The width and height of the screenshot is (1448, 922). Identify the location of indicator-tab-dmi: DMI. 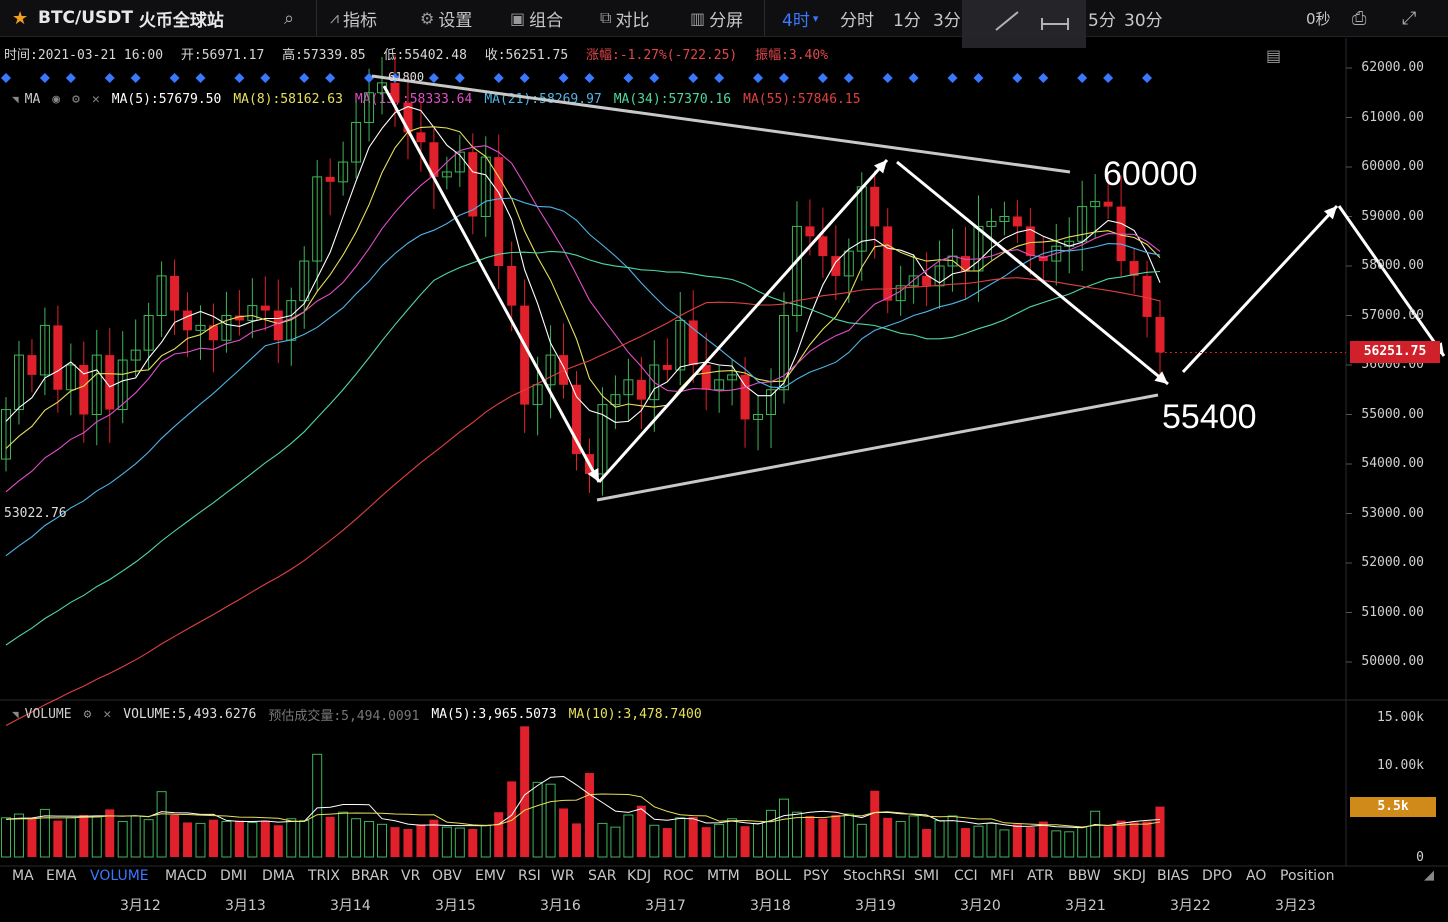
(233, 876).